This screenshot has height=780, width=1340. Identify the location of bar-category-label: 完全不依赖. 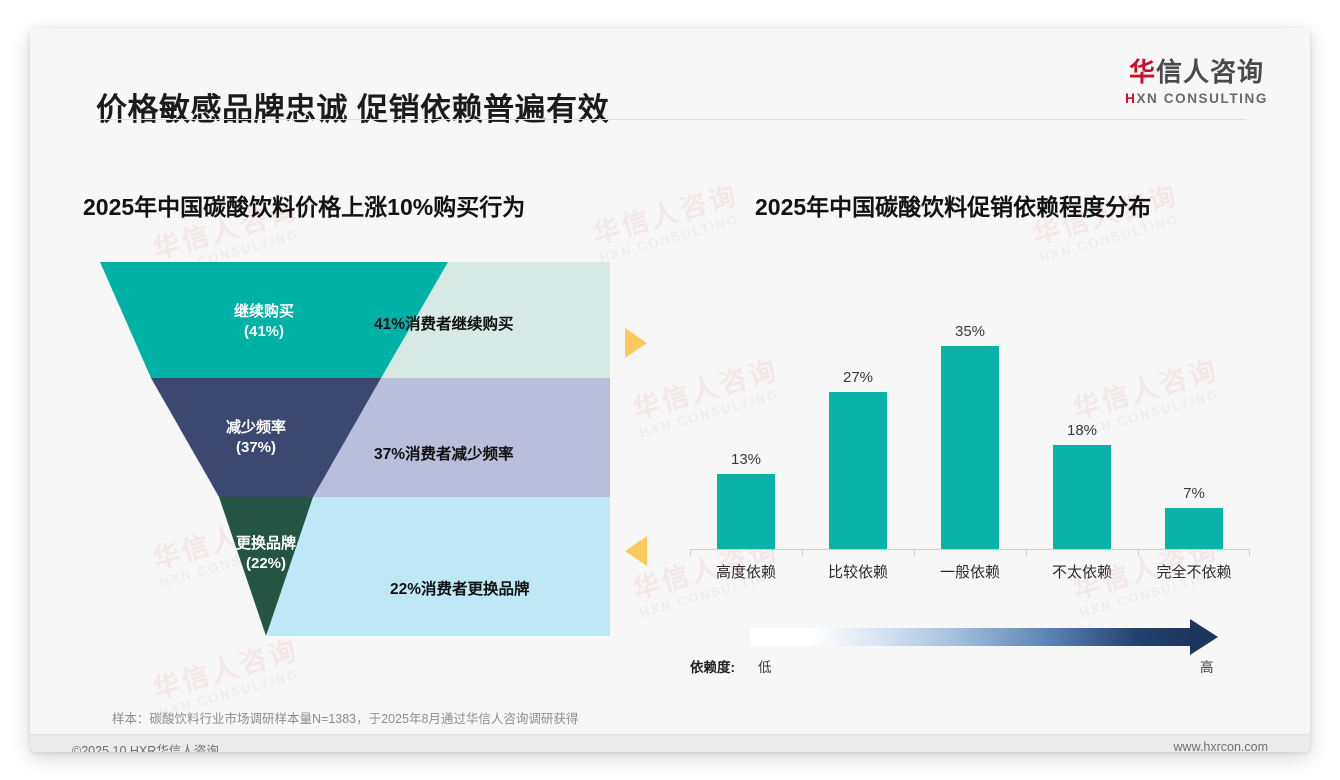
(1194, 572).